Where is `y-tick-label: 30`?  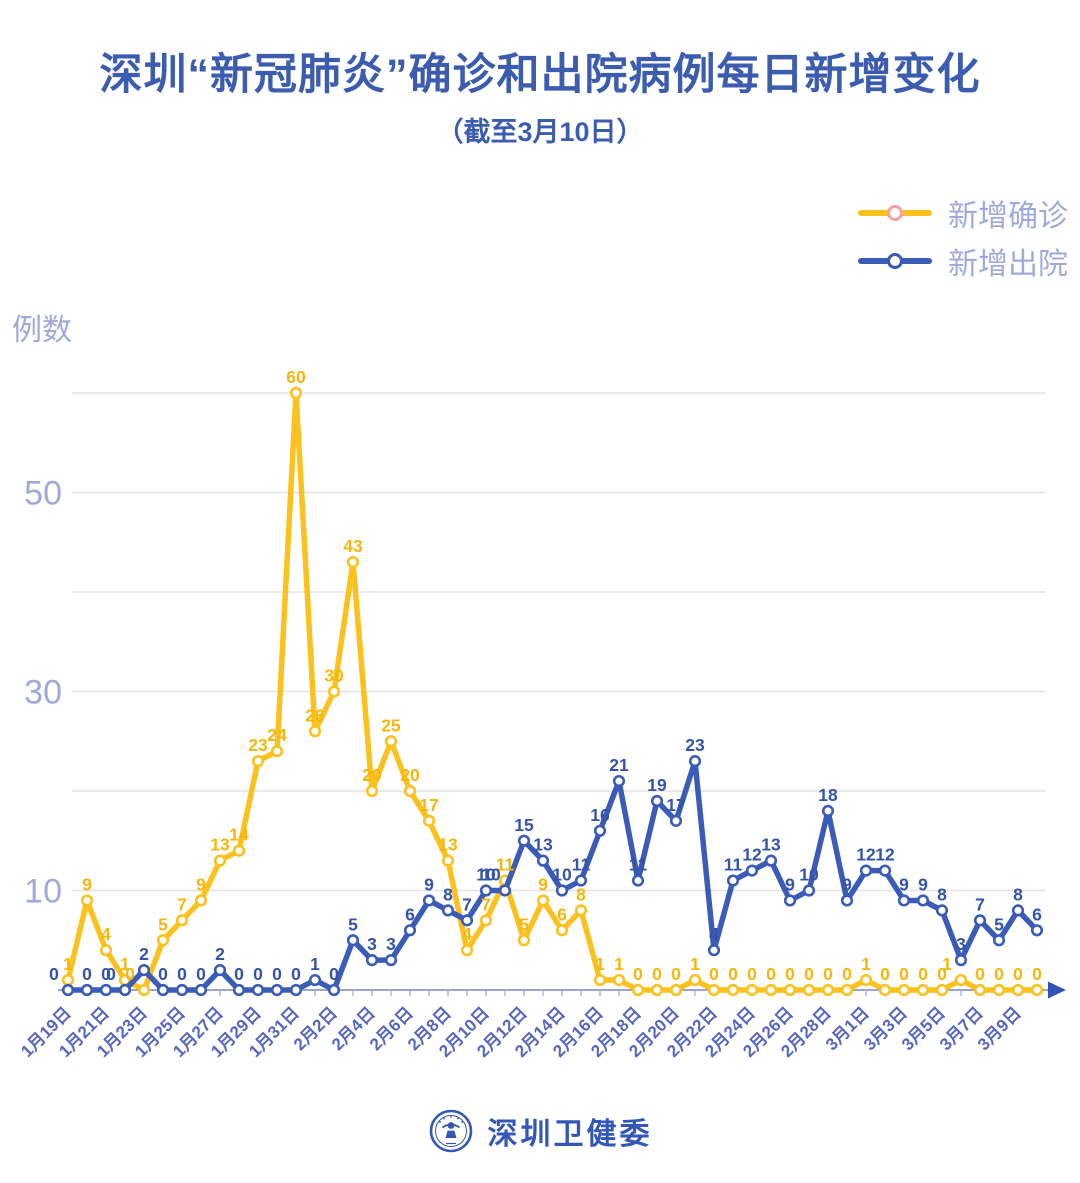 y-tick-label: 30 is located at coordinates (43, 693).